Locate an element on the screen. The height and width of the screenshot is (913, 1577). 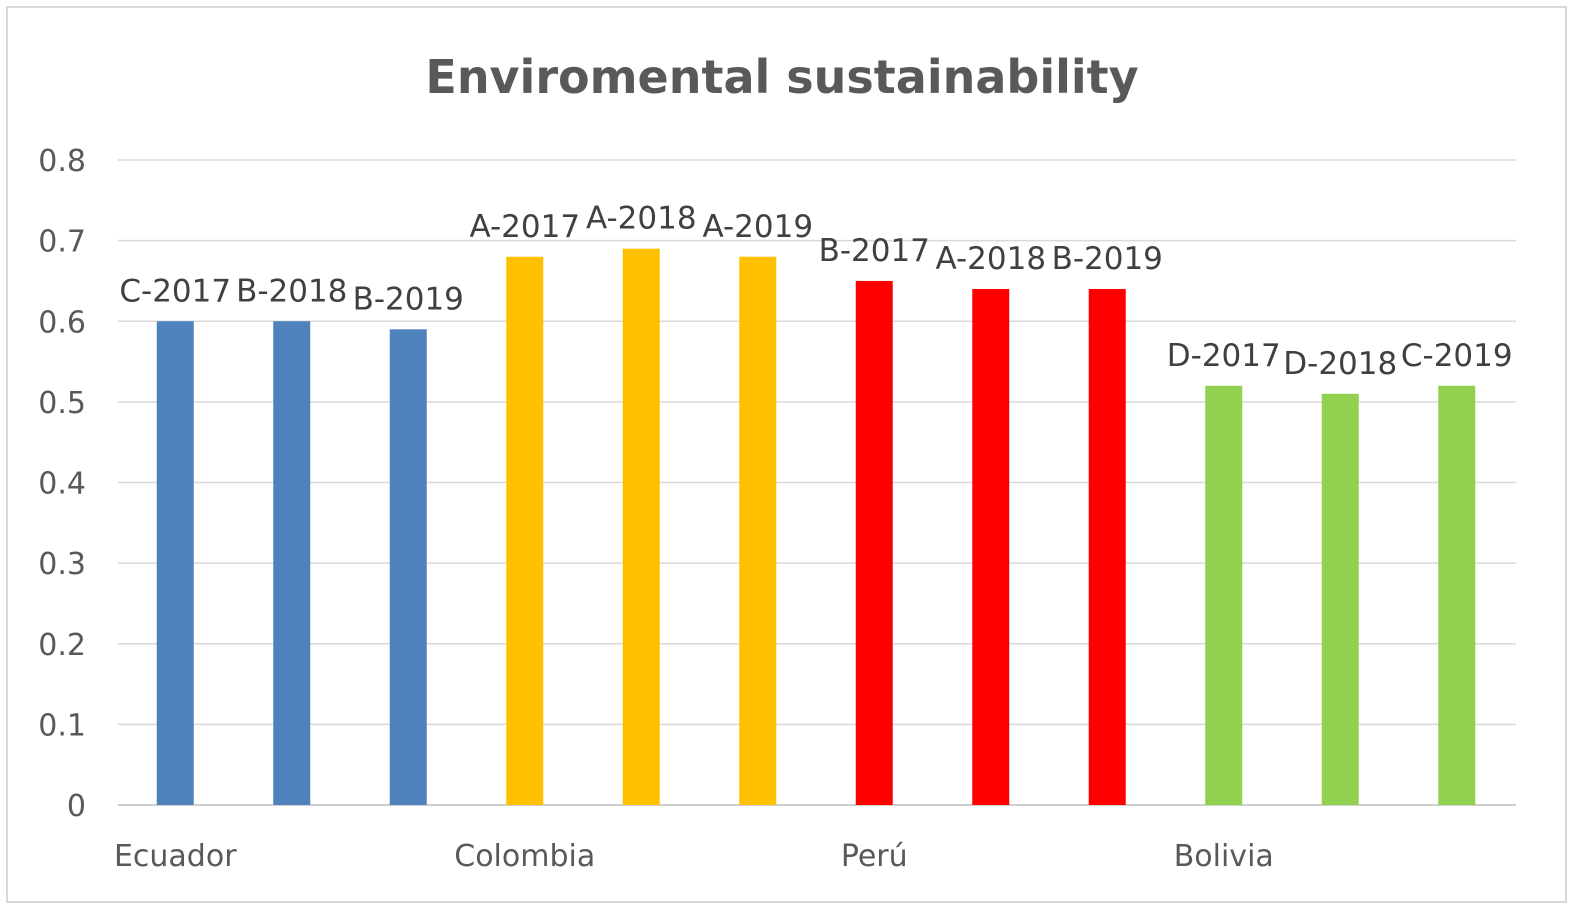
bar-bolivia-d-2017 is located at coordinates (1224, 595).